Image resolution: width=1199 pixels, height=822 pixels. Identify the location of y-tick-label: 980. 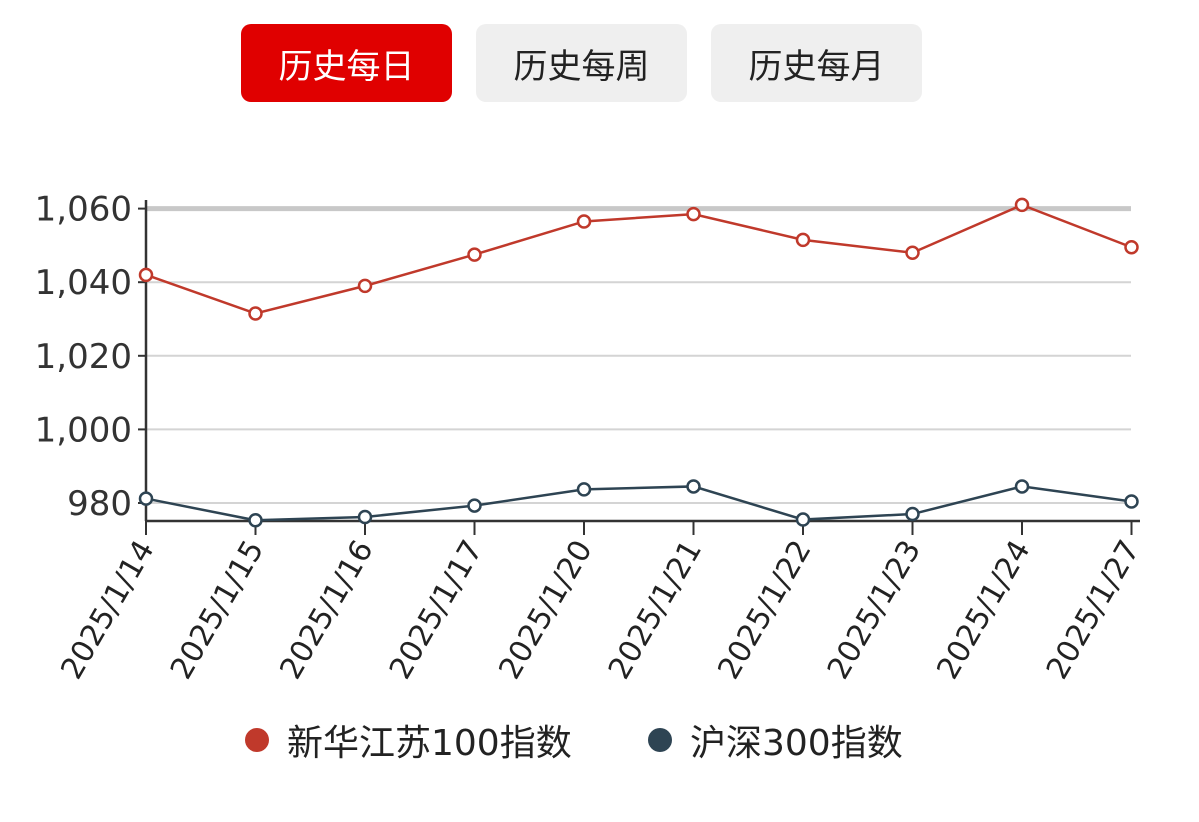
(99, 504).